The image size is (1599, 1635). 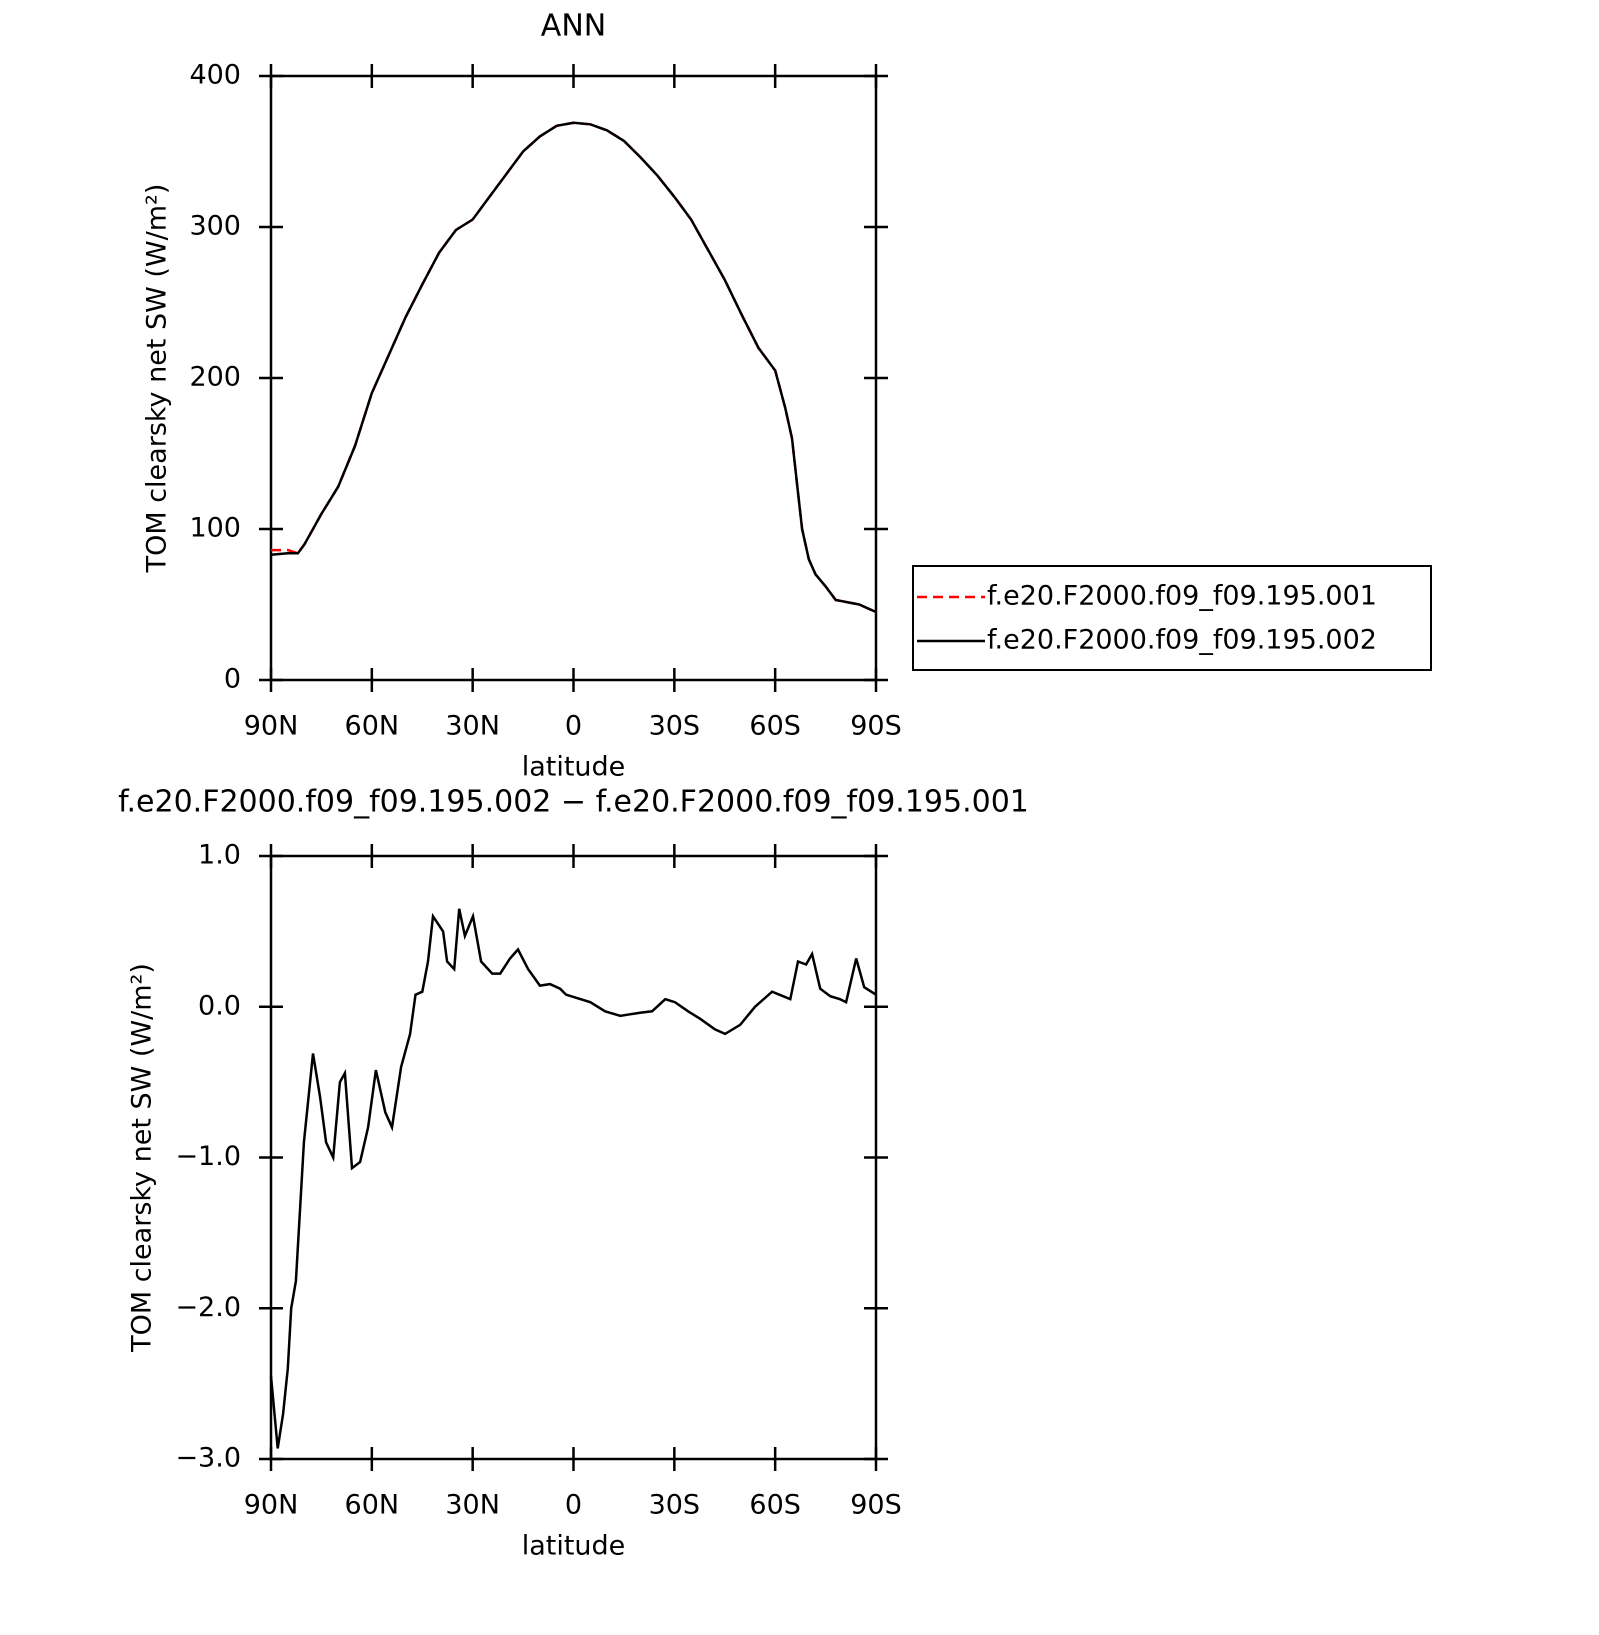 I want to click on y-tick-label: 300, so click(x=215, y=226).